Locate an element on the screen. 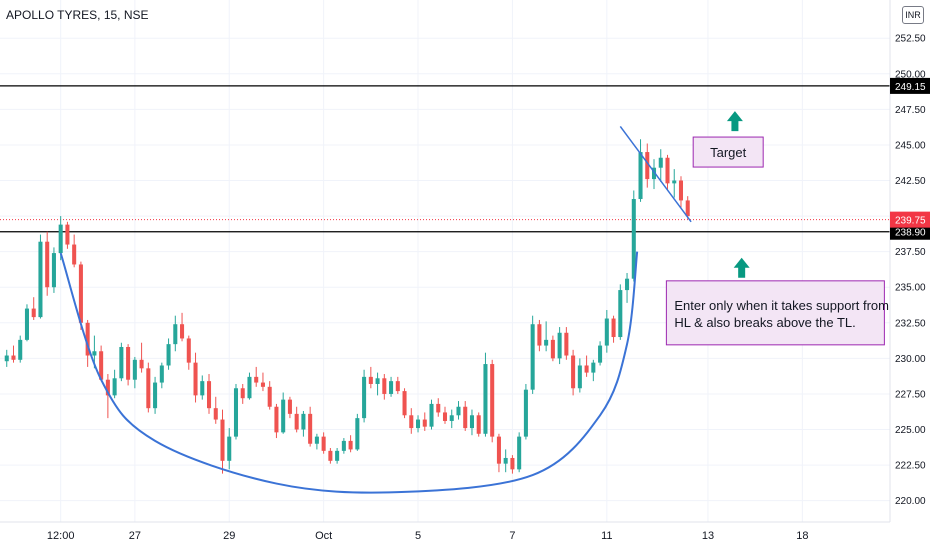 This screenshot has width=932, height=555. time-tick-label: 27 is located at coordinates (135, 536).